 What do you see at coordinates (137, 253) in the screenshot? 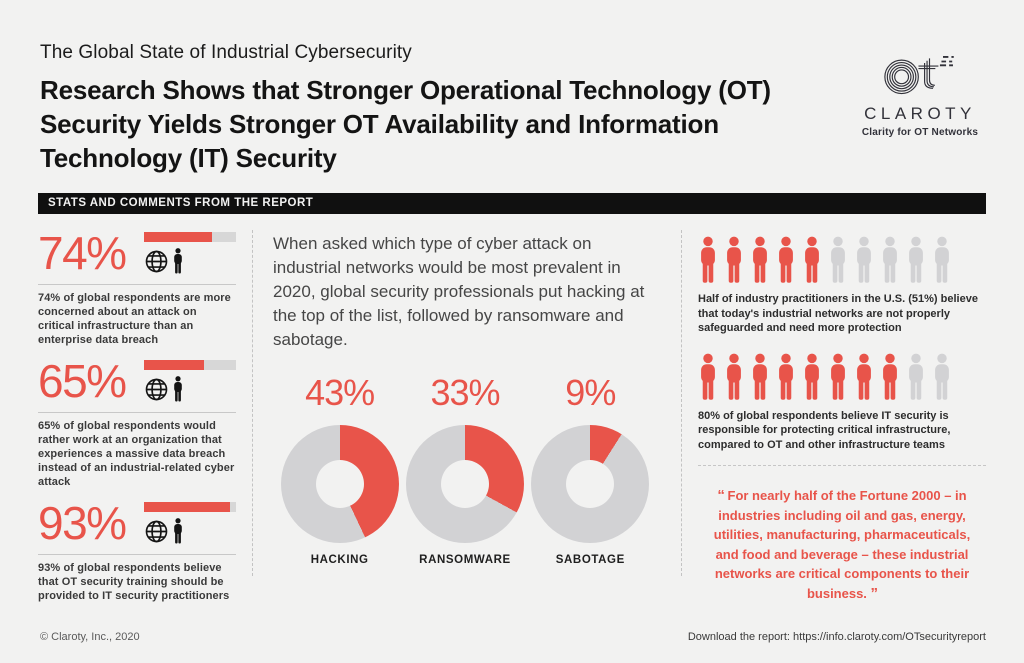
I see `stat-top: 74%` at bounding box center [137, 253].